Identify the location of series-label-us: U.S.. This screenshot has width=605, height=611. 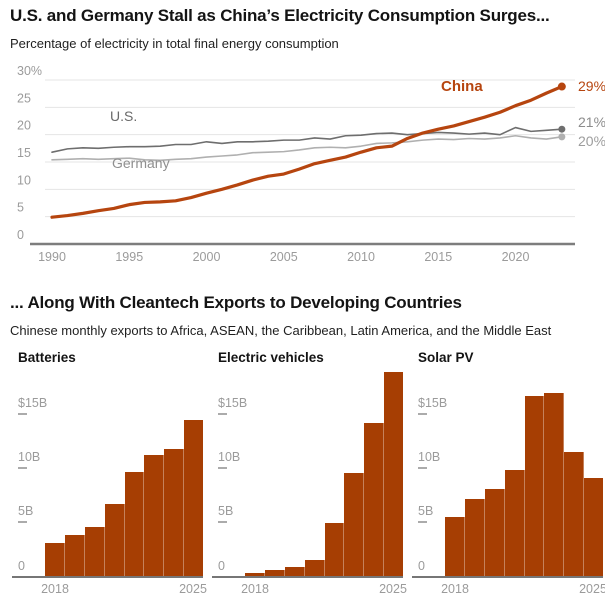
(124, 116).